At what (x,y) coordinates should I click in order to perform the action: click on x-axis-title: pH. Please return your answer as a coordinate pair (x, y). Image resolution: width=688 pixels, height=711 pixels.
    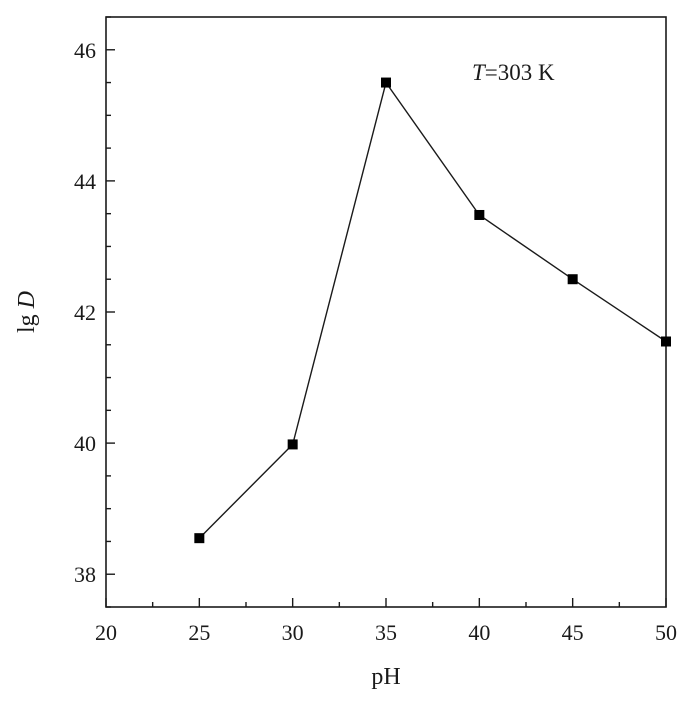
    Looking at the image, I should click on (385, 677).